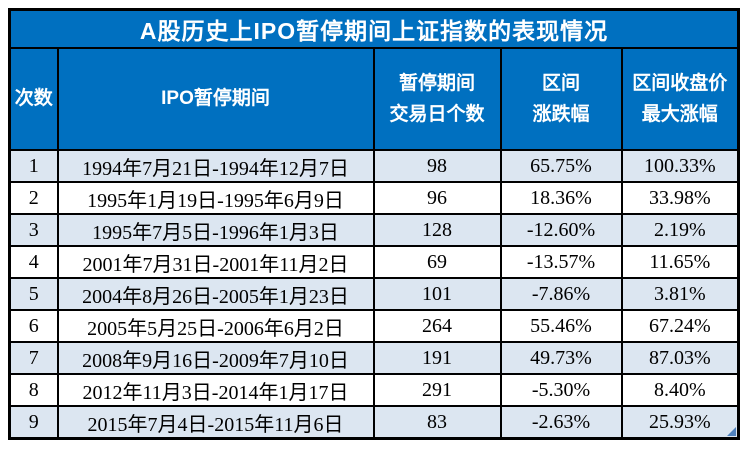  What do you see at coordinates (437, 230) in the screenshot?
I see `cell-days: 128` at bounding box center [437, 230].